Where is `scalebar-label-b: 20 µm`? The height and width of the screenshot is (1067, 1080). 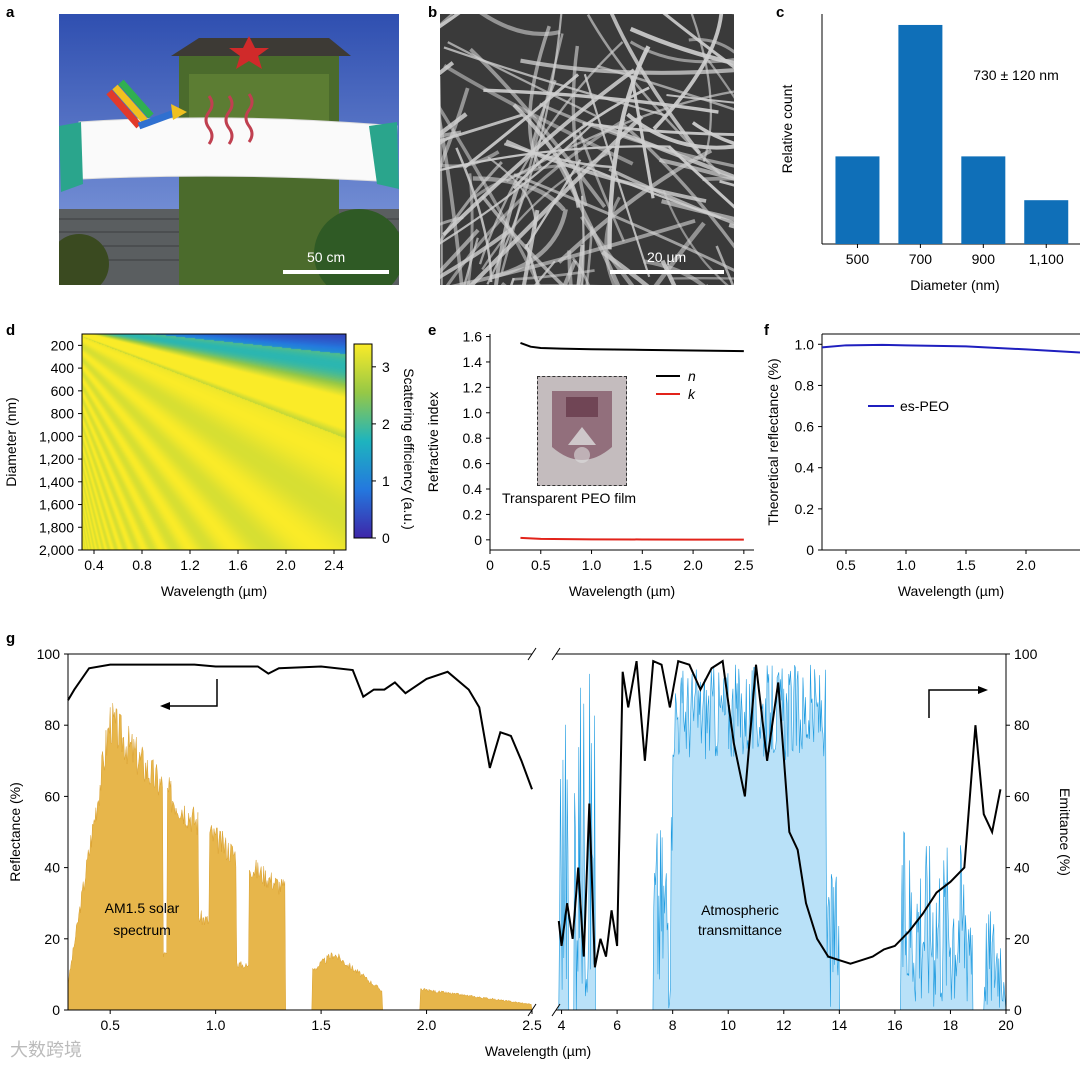
scalebar-label-b: 20 µm is located at coordinates (667, 257).